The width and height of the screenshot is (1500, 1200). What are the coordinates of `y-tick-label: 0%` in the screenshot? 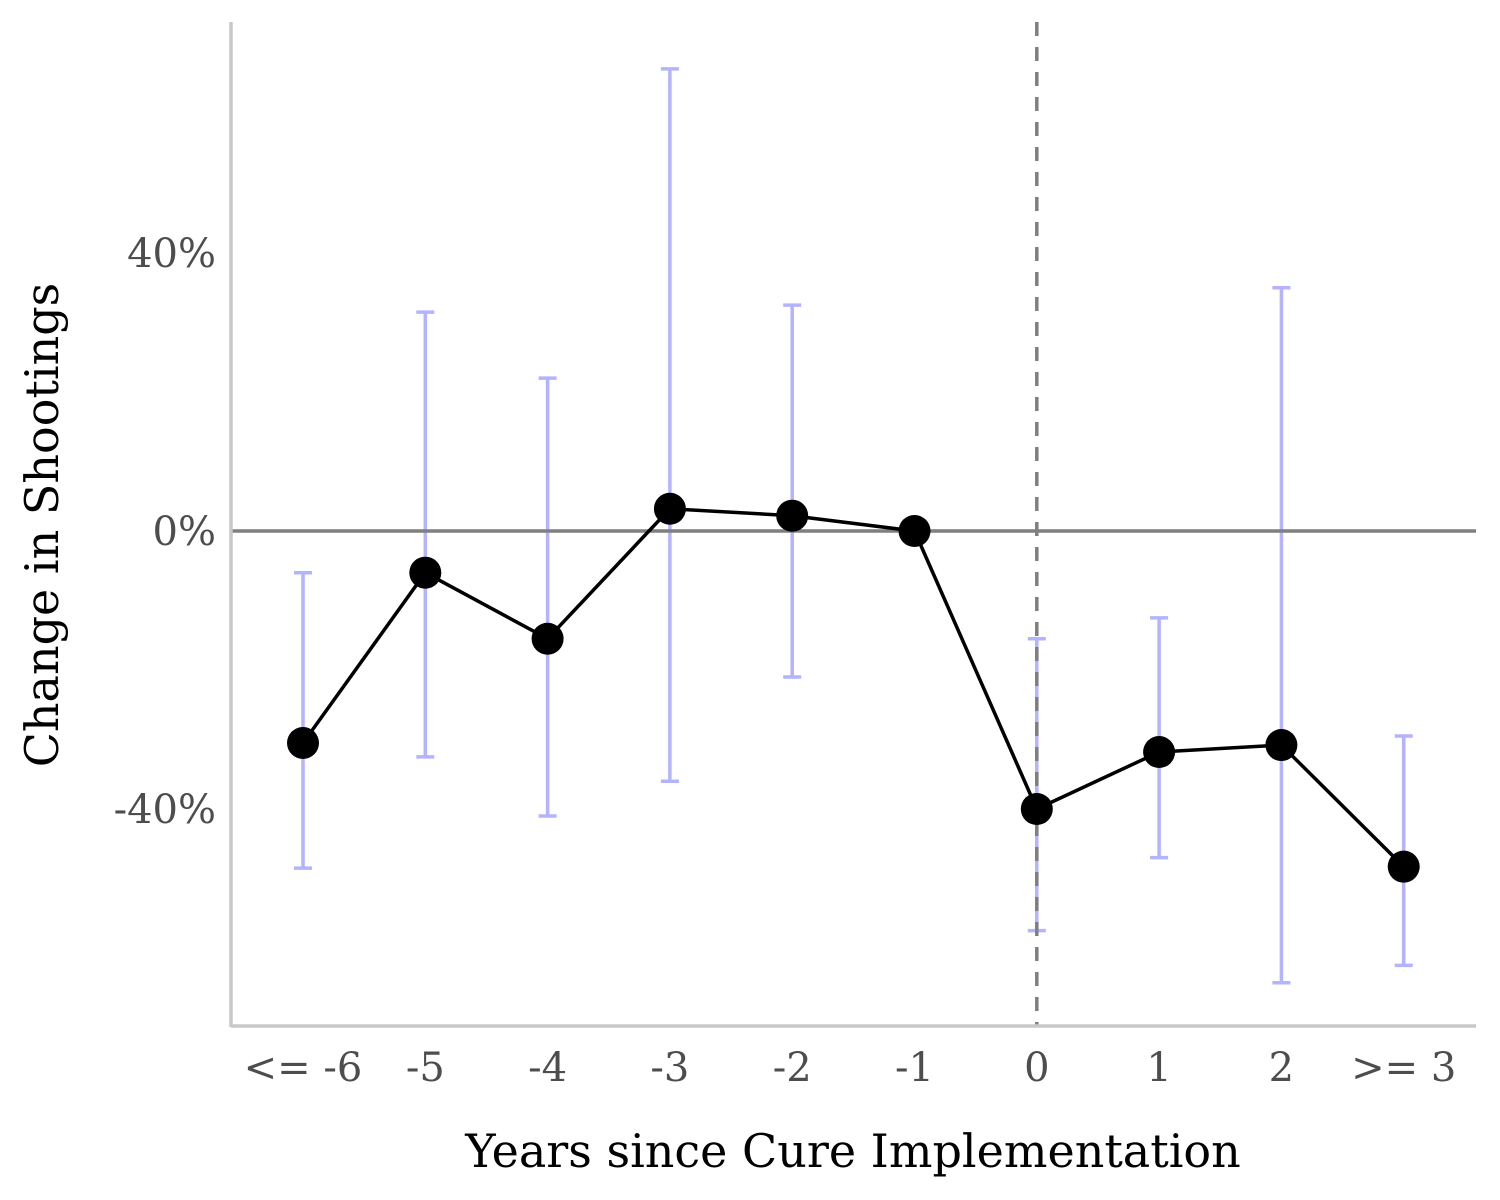 It's located at (184, 532).